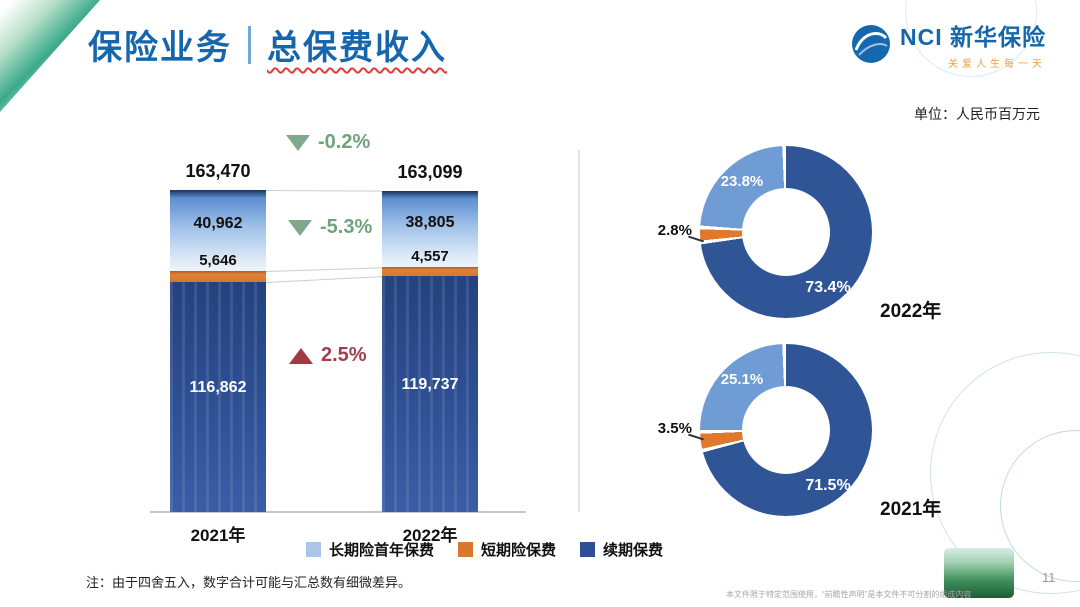 The height and width of the screenshot is (607, 1080). What do you see at coordinates (249, 44) in the screenshot?
I see `title-divider` at bounding box center [249, 44].